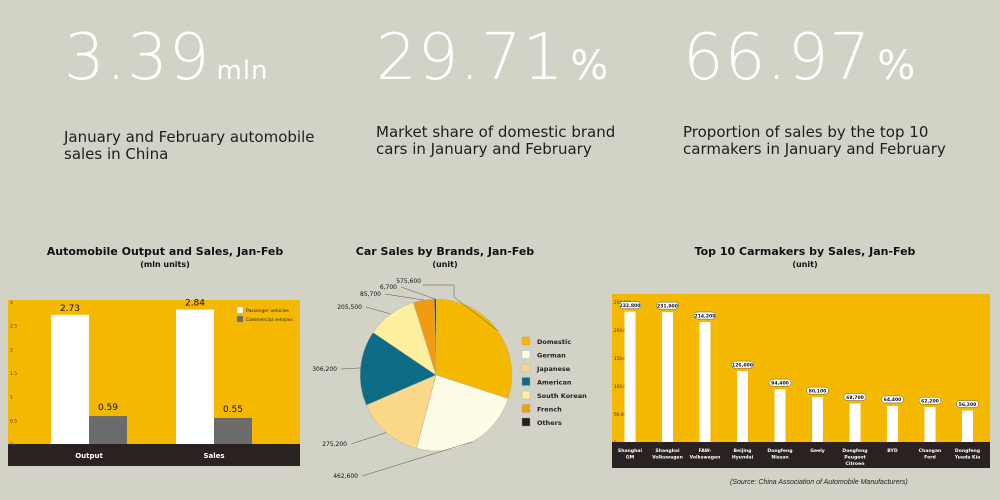 The height and width of the screenshot is (500, 1000). What do you see at coordinates (590, 66) in the screenshot?
I see `stat-domestic-share-unit: %` at bounding box center [590, 66].